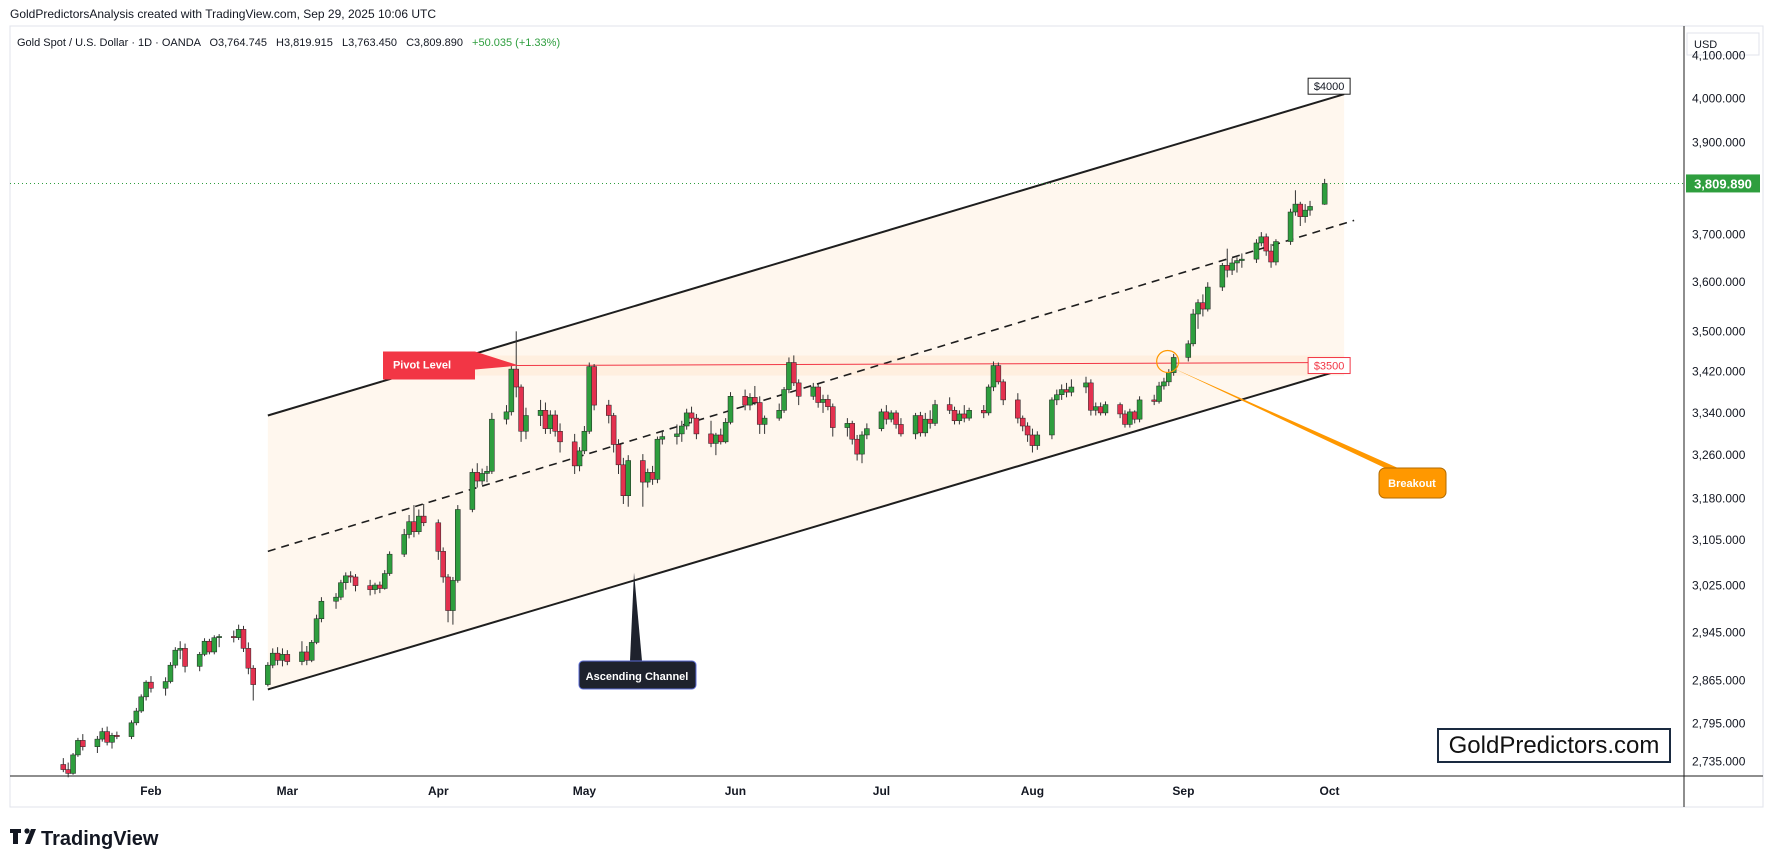 The height and width of the screenshot is (867, 1775). I want to click on price-tick-label: 4,000.000, so click(1719, 99).